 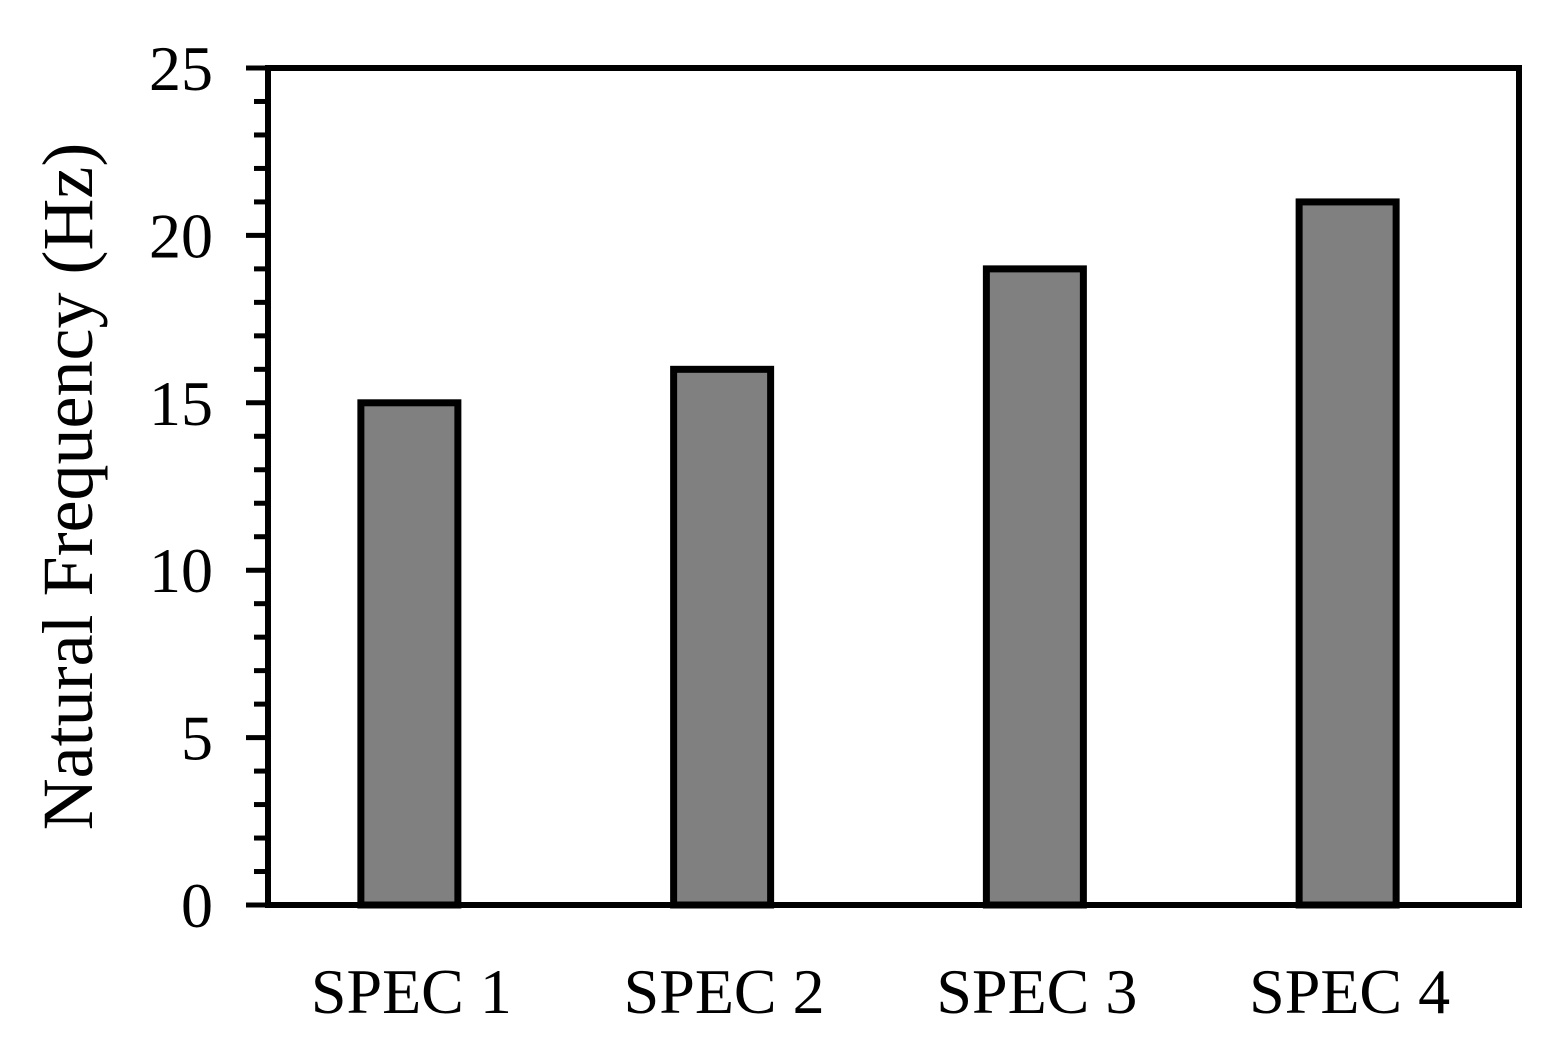 What do you see at coordinates (1036, 991) in the screenshot?
I see `x-tick-label: SPEC 3` at bounding box center [1036, 991].